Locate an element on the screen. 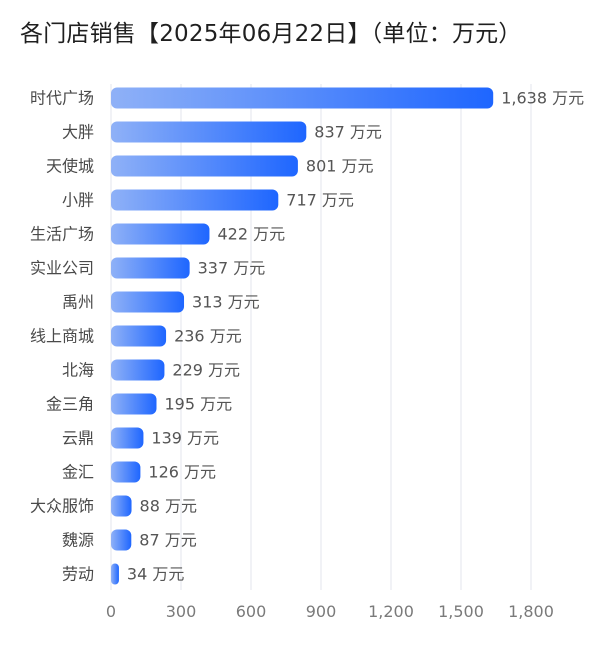  chart-title: 各门店销售【2025年06月22日】（单位：万元） is located at coordinates (271, 34).